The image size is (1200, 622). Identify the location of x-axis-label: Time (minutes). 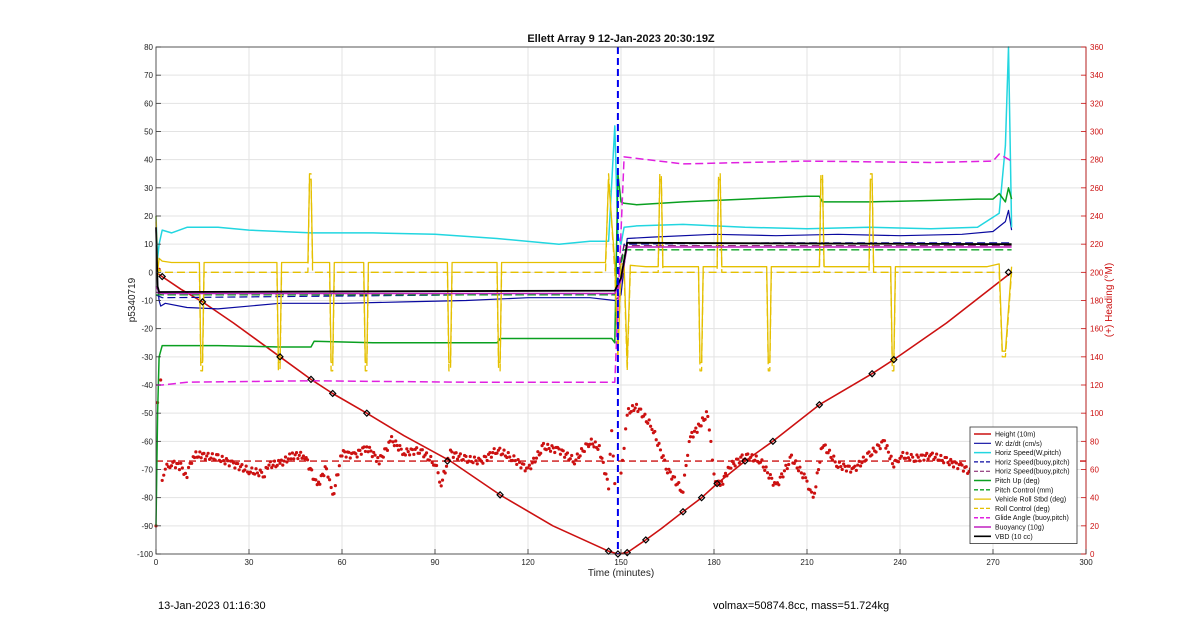
(621, 573).